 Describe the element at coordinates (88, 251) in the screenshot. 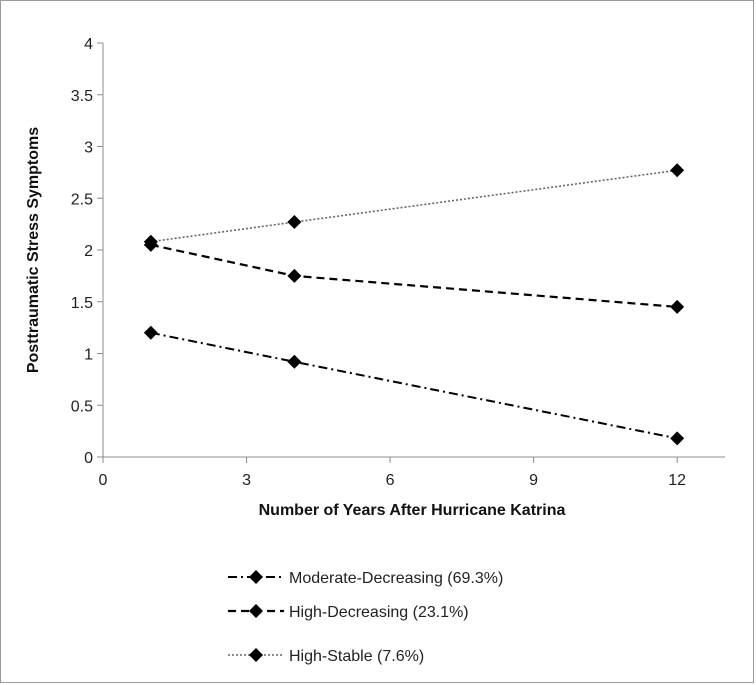

I see `y-tick-label: 2` at that location.